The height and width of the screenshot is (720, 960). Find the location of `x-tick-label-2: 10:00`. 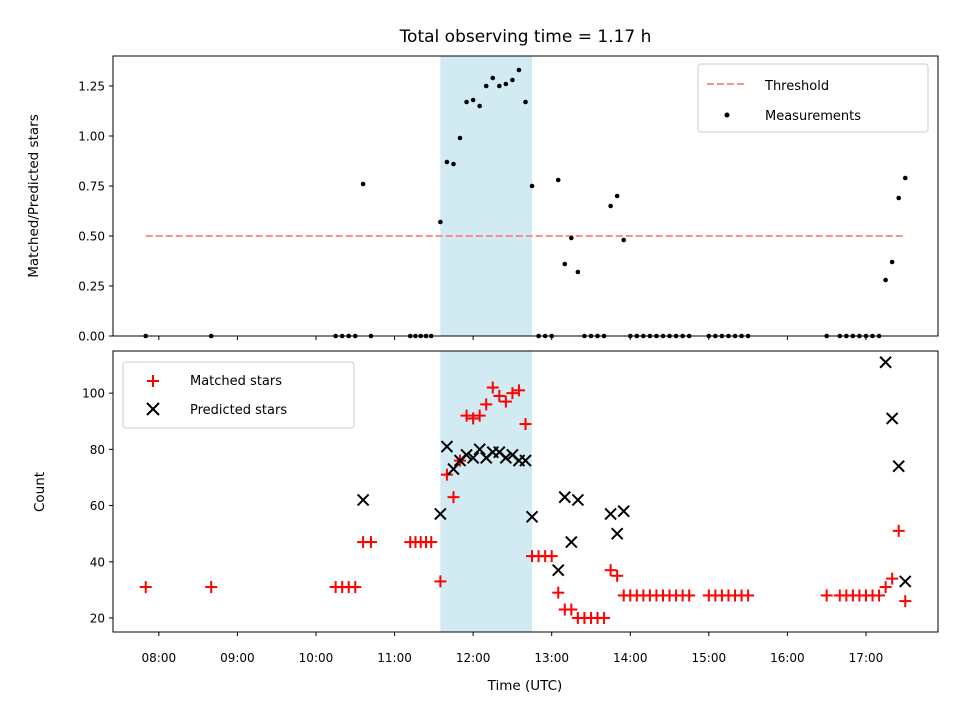

x-tick-label-2: 10:00 is located at coordinates (316, 658).